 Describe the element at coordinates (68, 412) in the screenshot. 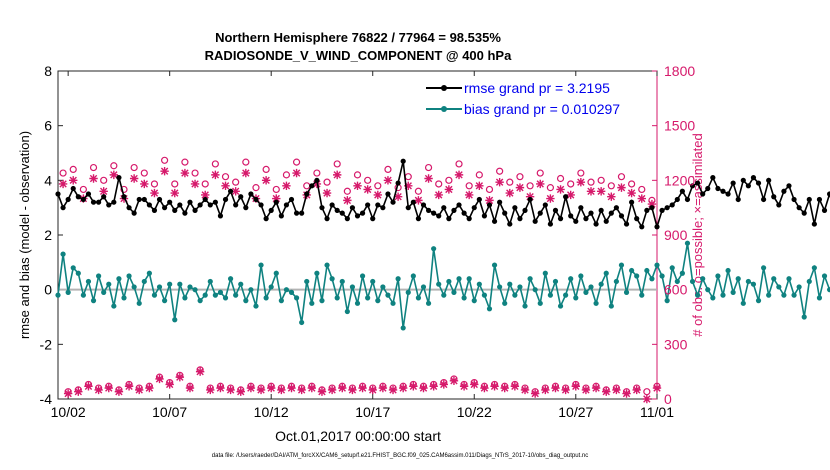

I see `x-tick-label: 10/02` at that location.